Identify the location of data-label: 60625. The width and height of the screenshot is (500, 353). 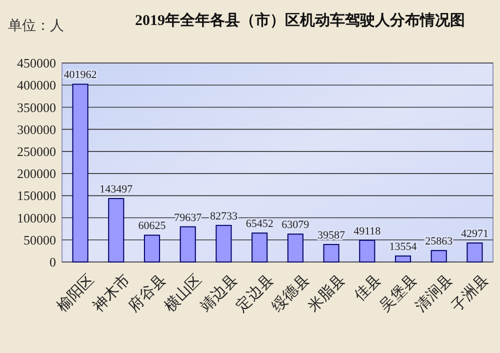
(152, 226).